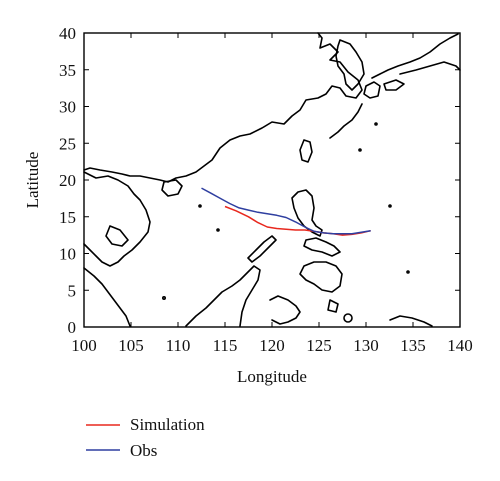 Image resolution: width=500 pixels, height=481 pixels. What do you see at coordinates (372, 90) in the screenshot?
I see `japan-kyushu` at bounding box center [372, 90].